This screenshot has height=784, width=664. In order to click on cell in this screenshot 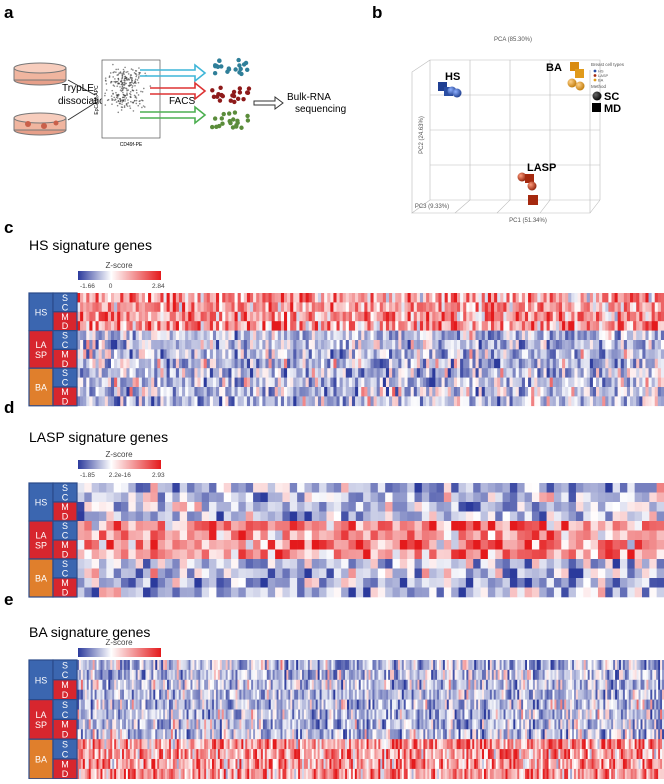, I will do `click(219, 61)`.